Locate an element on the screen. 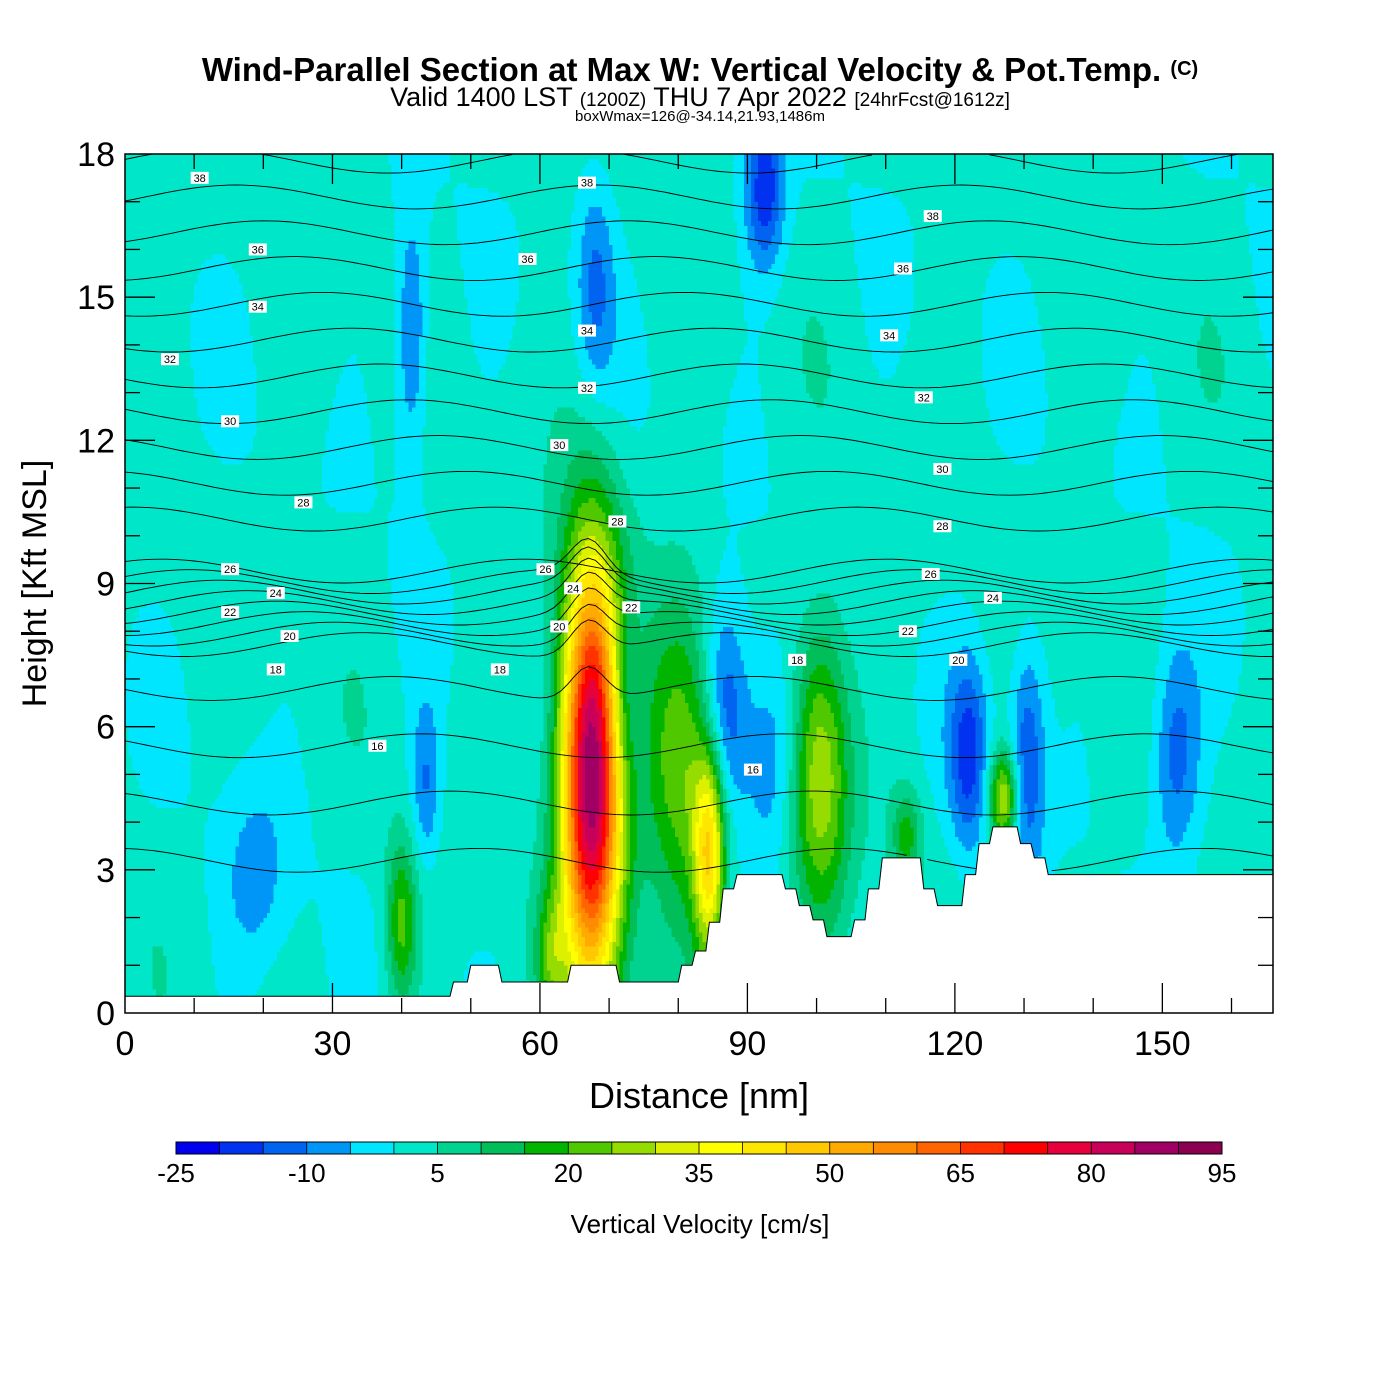  x-tick-label: 30 is located at coordinates (333, 1044).